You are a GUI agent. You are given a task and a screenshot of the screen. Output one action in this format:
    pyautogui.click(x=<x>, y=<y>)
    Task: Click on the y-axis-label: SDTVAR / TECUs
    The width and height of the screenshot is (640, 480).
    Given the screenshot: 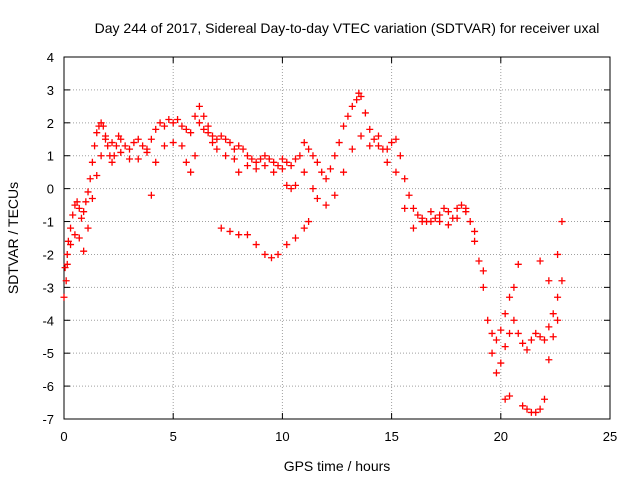 What is the action you would take?
    pyautogui.click(x=13, y=238)
    